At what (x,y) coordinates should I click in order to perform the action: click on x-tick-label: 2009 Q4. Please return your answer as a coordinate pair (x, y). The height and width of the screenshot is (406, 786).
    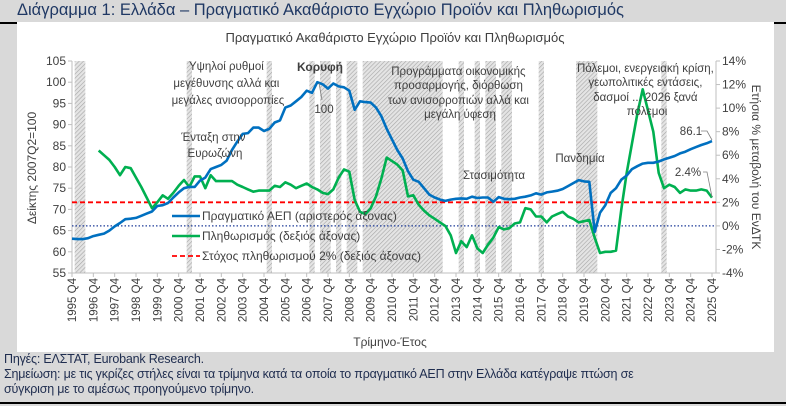
    Looking at the image, I should click on (372, 299).